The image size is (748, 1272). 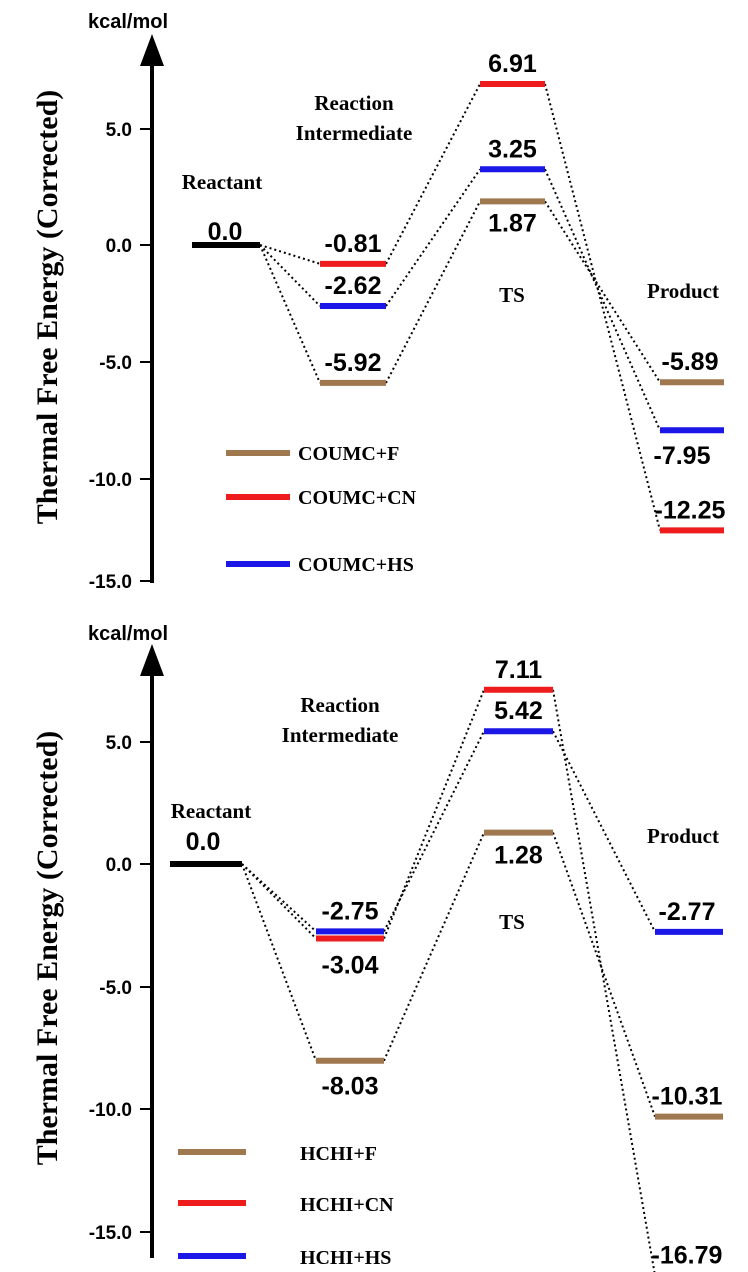 What do you see at coordinates (512, 149) in the screenshot?
I see `data-label: 3.25` at bounding box center [512, 149].